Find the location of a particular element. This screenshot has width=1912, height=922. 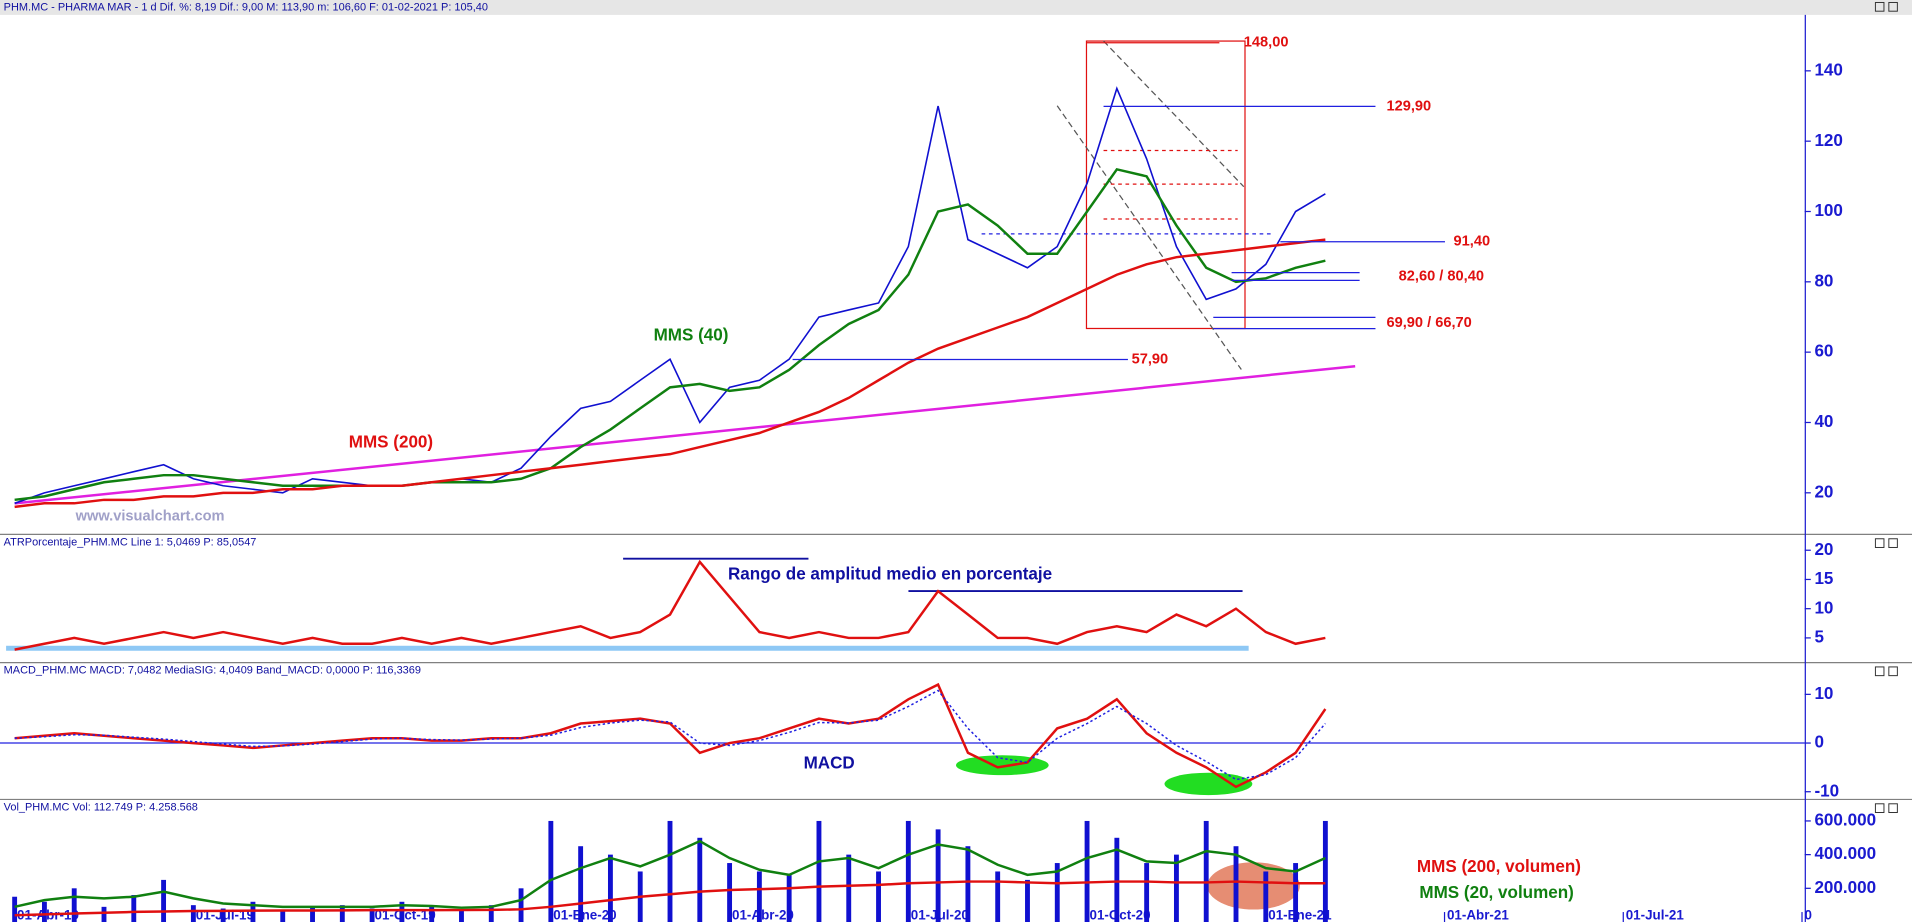

series-label: MMS (40) is located at coordinates (691, 334).